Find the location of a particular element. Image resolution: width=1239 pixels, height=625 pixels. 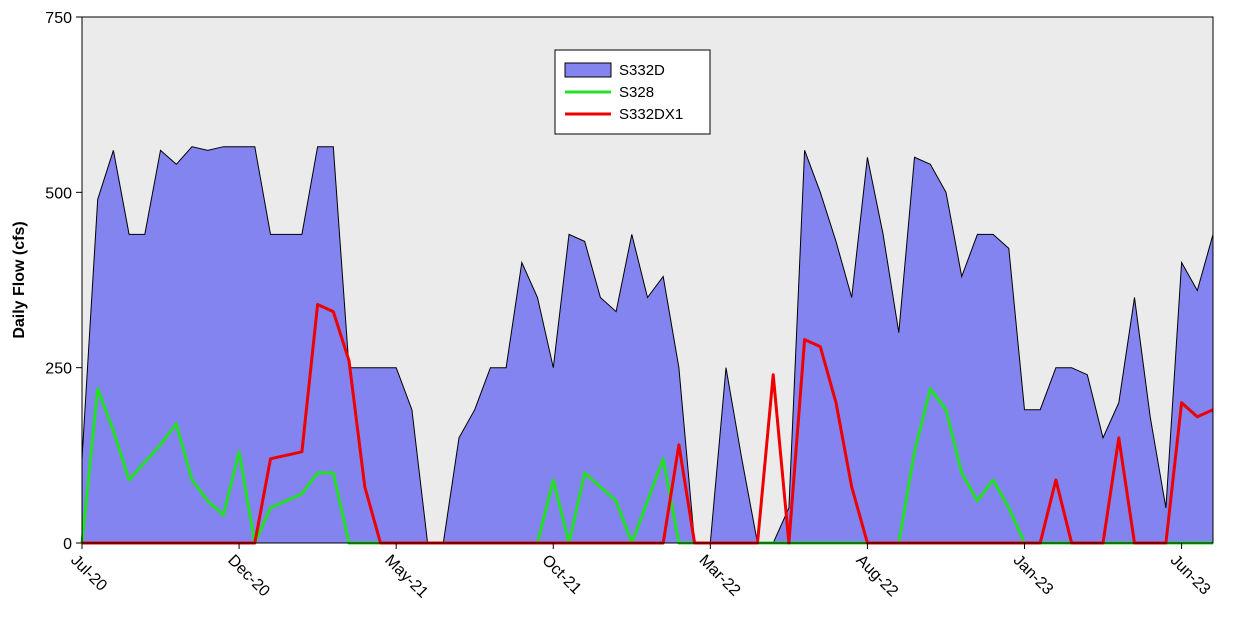

legend-label: S332D is located at coordinates (642, 70).